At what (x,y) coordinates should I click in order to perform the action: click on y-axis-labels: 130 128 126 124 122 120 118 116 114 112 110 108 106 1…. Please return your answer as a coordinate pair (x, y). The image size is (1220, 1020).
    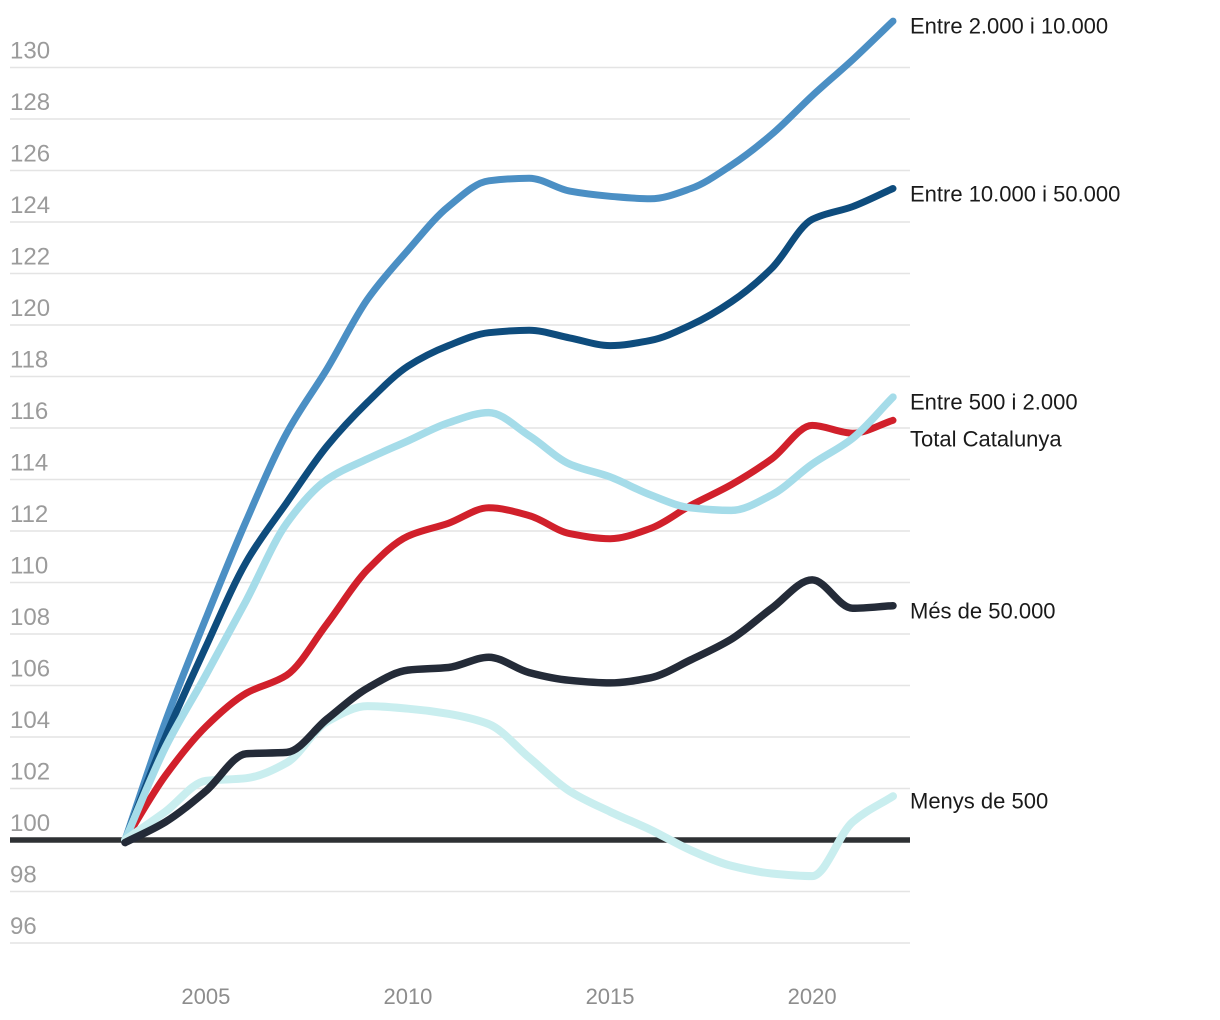
    Looking at the image, I should click on (30, 489).